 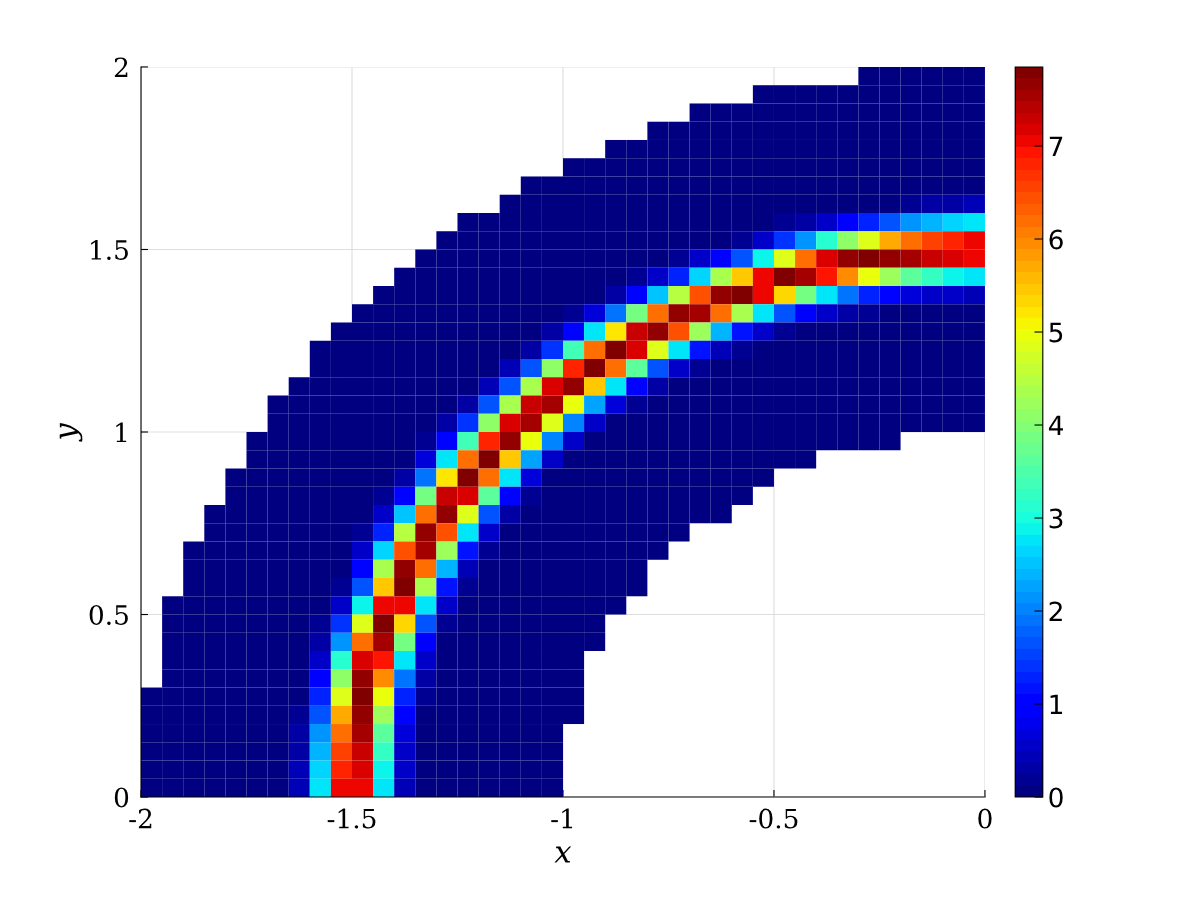 What do you see at coordinates (121, 67) in the screenshot?
I see `y-tick-label: 2` at bounding box center [121, 67].